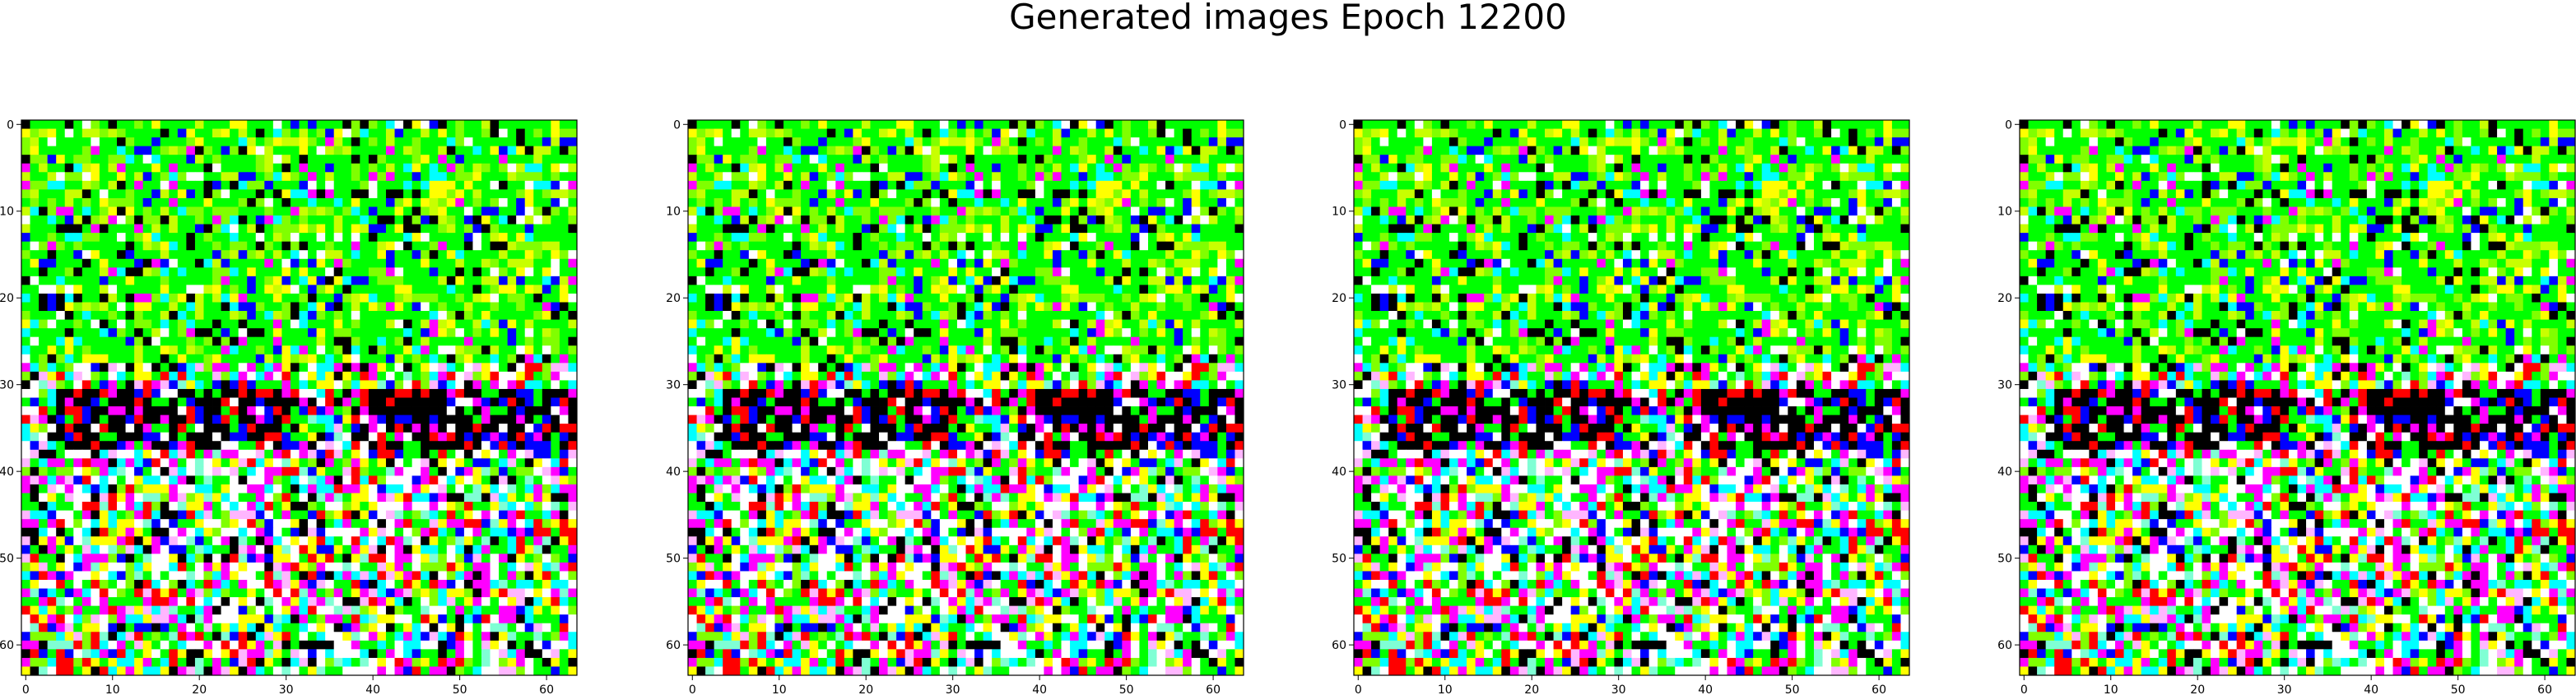  What do you see at coordinates (1288, 18) in the screenshot?
I see `figure-title: Generated images Epoch 12200` at bounding box center [1288, 18].